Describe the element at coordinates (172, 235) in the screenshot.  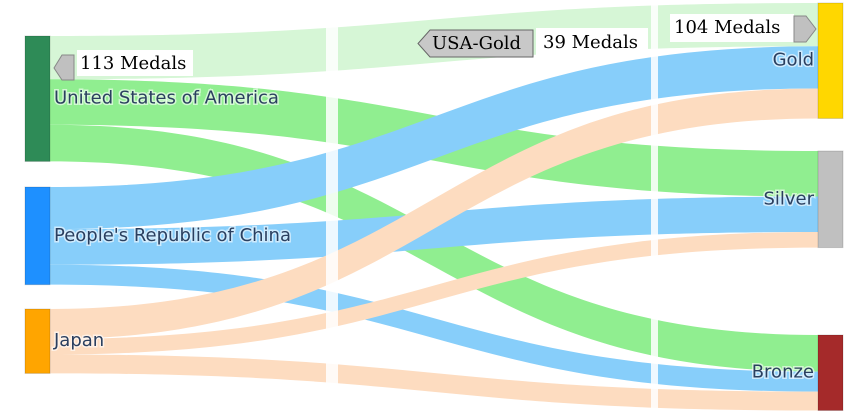
I see `node-label: People's Republic of China` at that location.